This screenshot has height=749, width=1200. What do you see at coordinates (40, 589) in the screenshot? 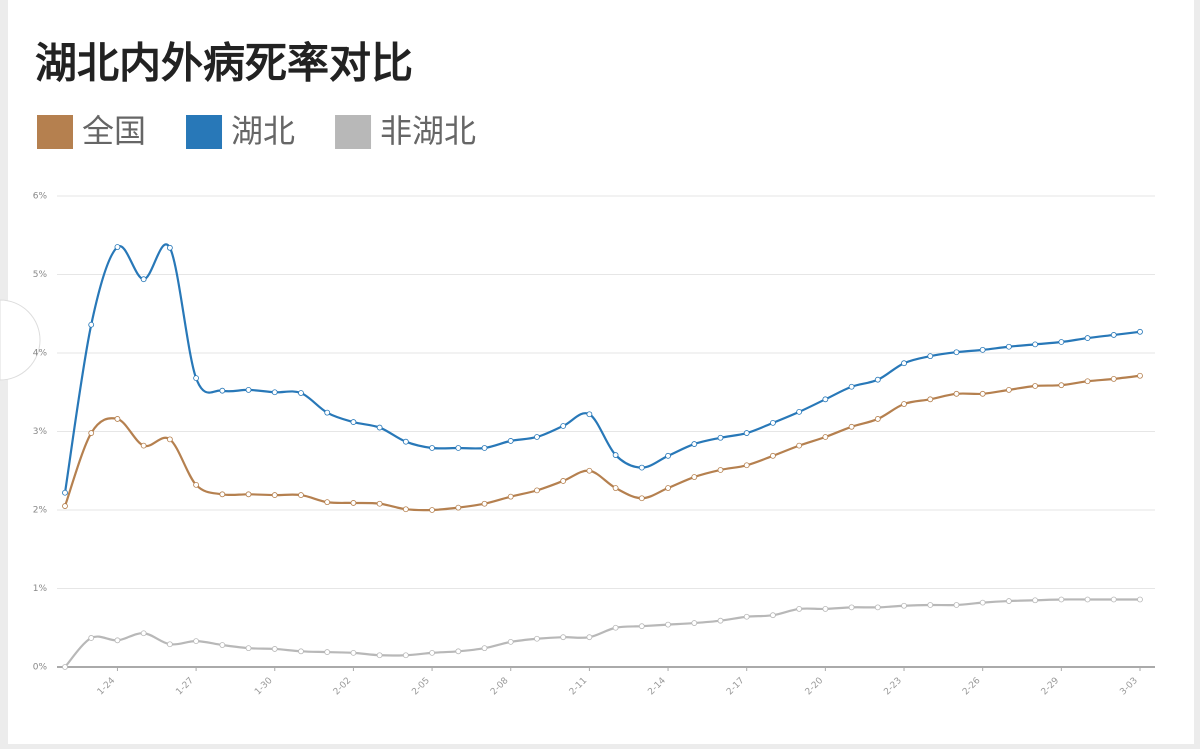
I see `y-tick-label: 1%` at bounding box center [40, 589].